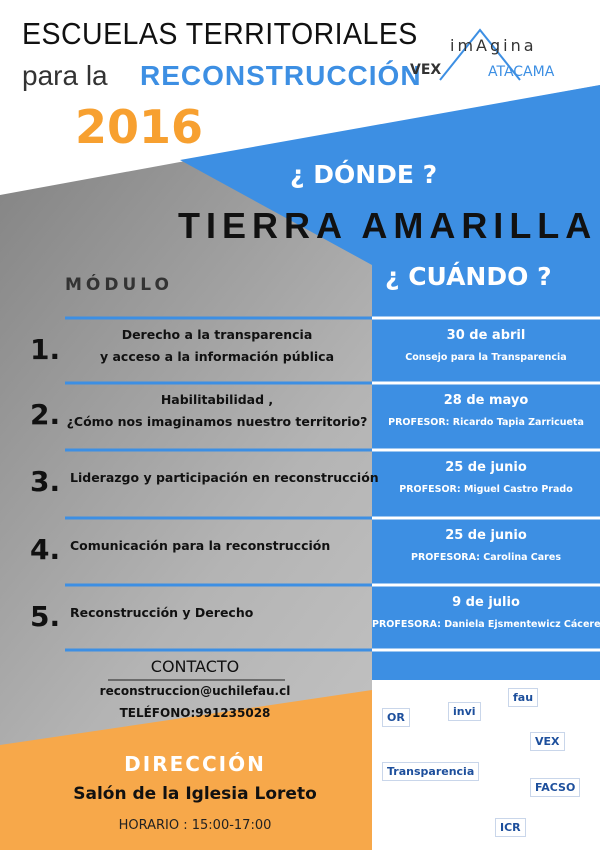  Describe the element at coordinates (195, 825) in the screenshot. I see `direction-hours: HORARIO : 15:00-17:00` at that location.